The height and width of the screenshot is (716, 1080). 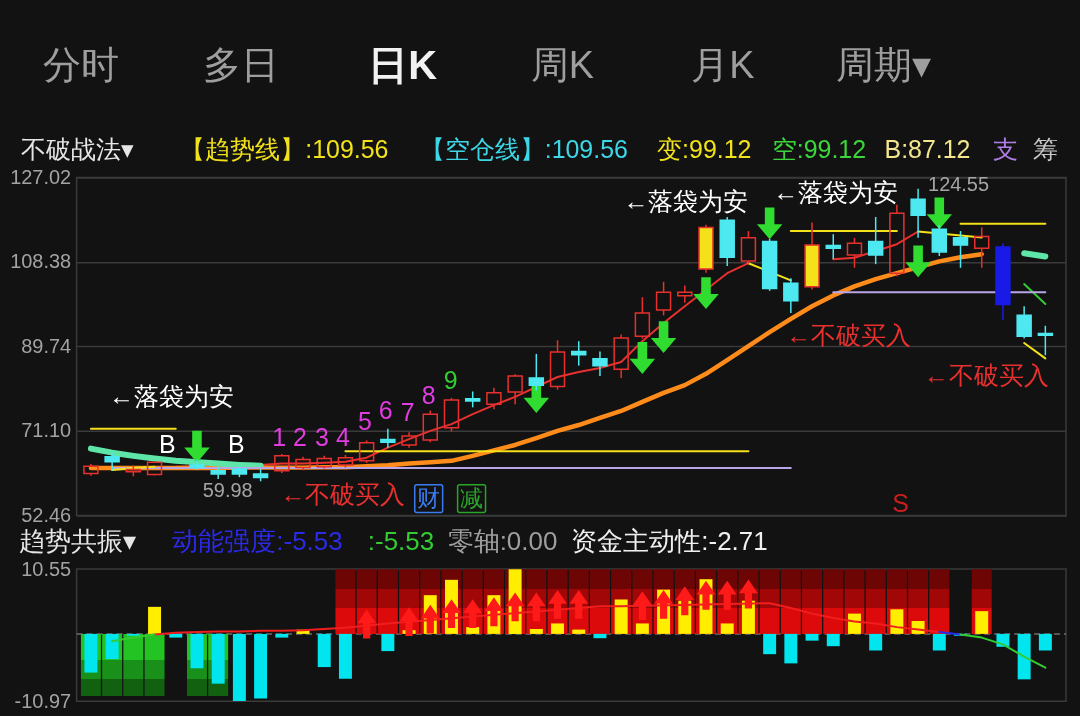 What do you see at coordinates (1006, 148) in the screenshot?
I see `text: 支` at bounding box center [1006, 148].